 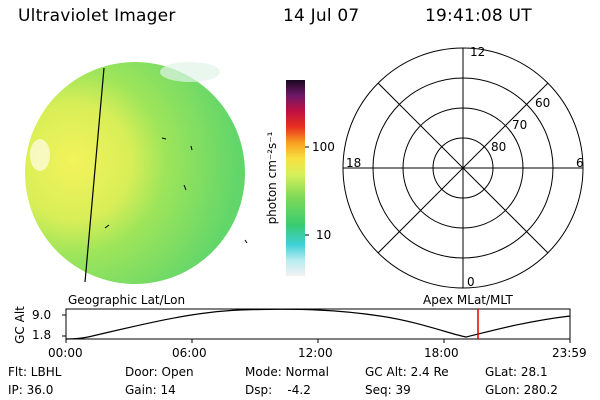 What do you see at coordinates (159, 372) in the screenshot?
I see `status-door: Door: Open` at bounding box center [159, 372].